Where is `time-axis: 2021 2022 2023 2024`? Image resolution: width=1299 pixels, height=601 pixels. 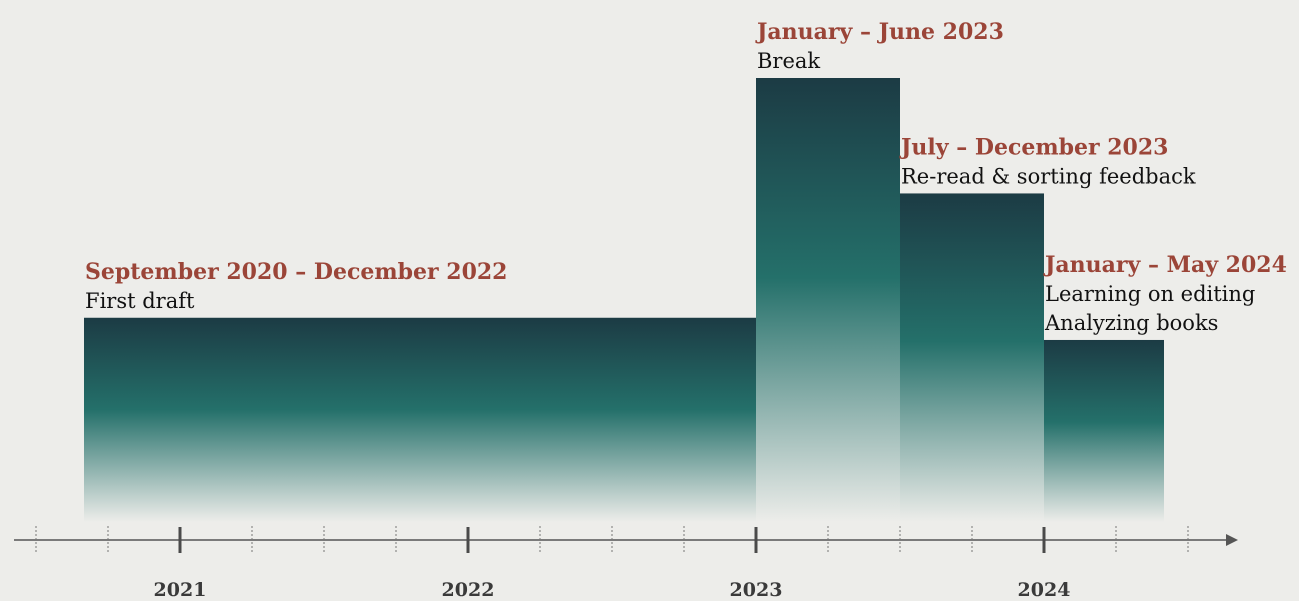 time-axis: 2021 2022 2023 2024 is located at coordinates (626, 563).